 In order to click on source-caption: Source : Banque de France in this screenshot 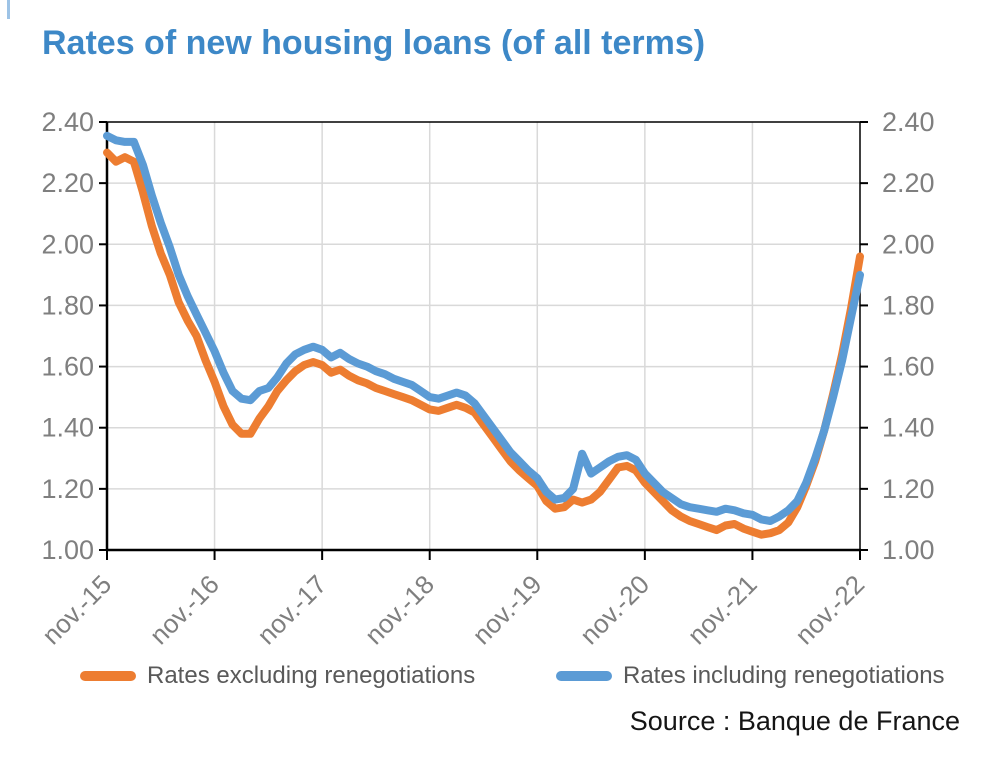, I will do `click(794, 721)`.